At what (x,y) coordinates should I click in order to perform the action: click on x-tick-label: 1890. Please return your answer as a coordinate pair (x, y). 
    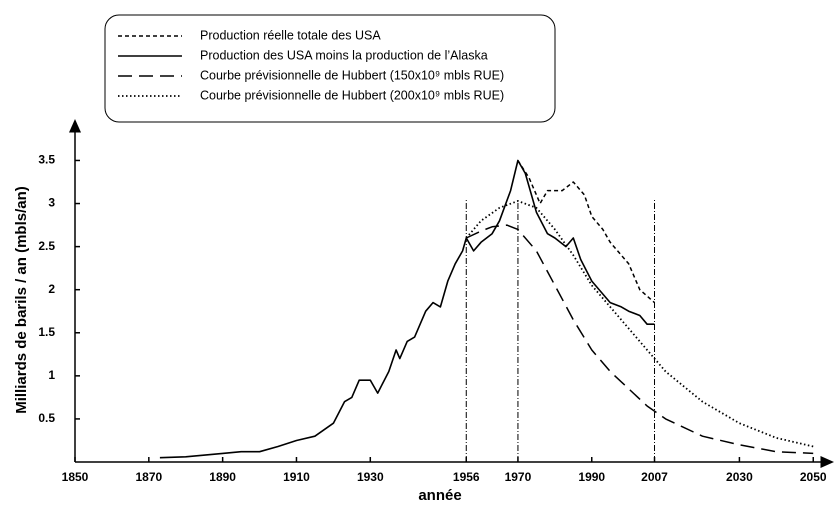
    Looking at the image, I should click on (222, 477).